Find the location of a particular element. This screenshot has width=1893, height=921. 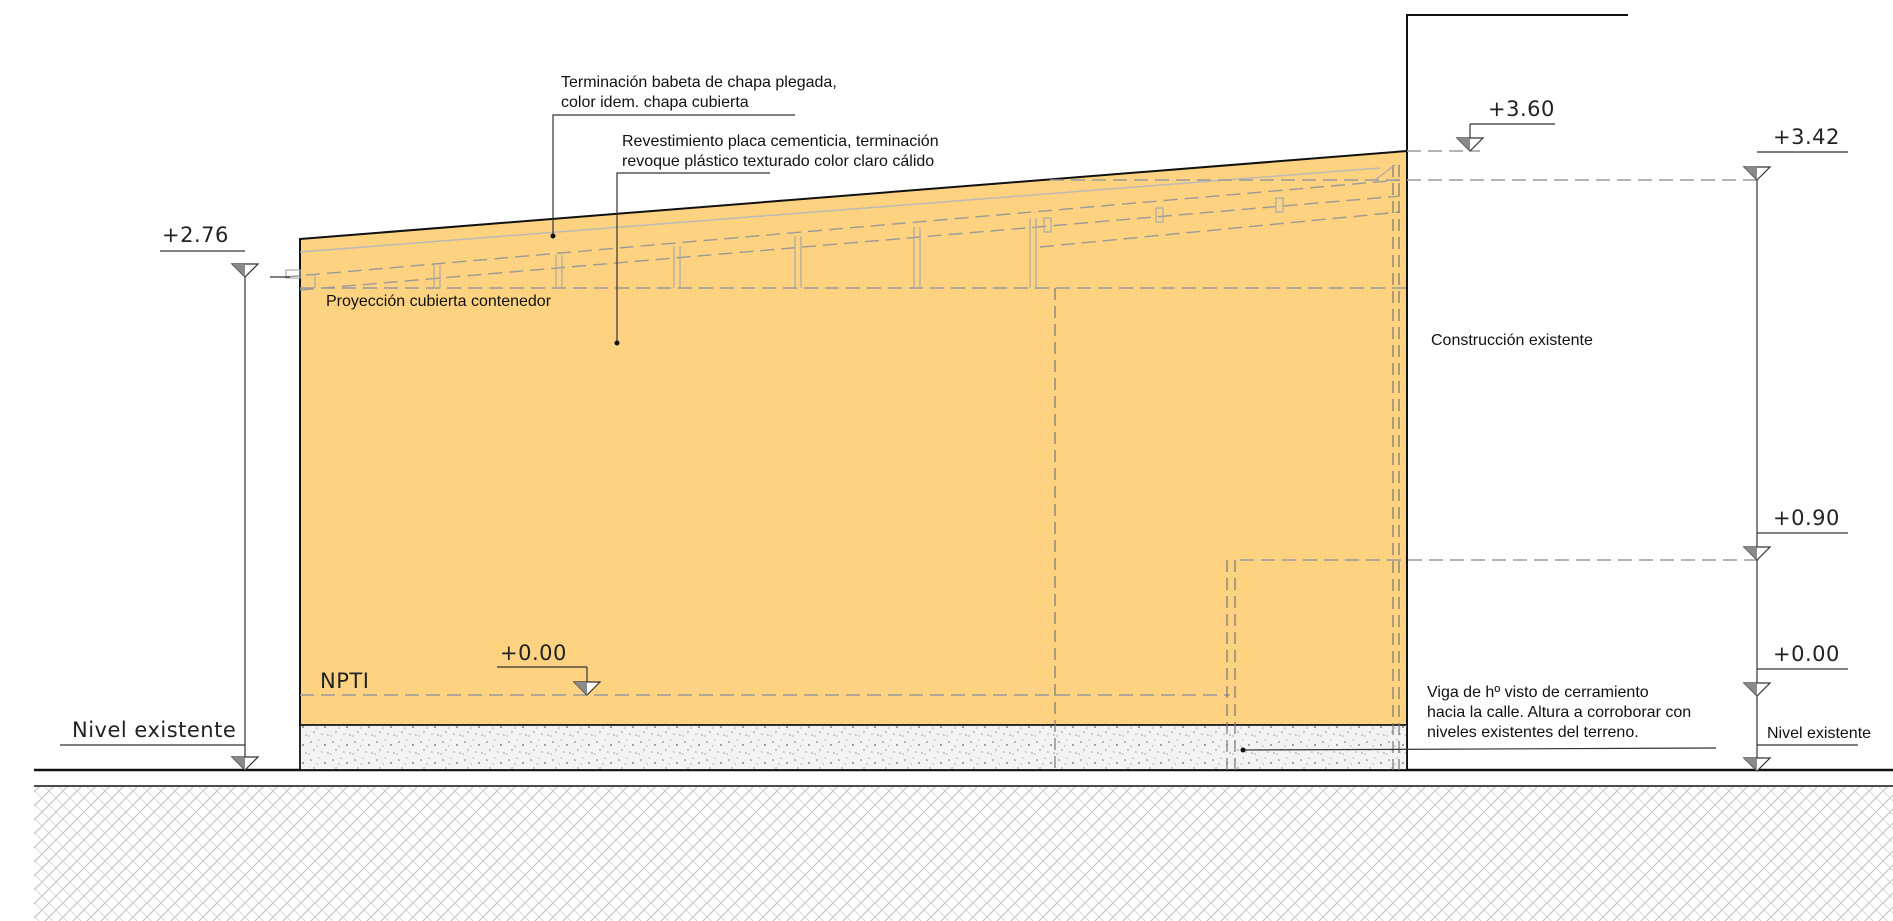

note-beam-line3: niveles existentes del terreno. is located at coordinates (1533, 732).